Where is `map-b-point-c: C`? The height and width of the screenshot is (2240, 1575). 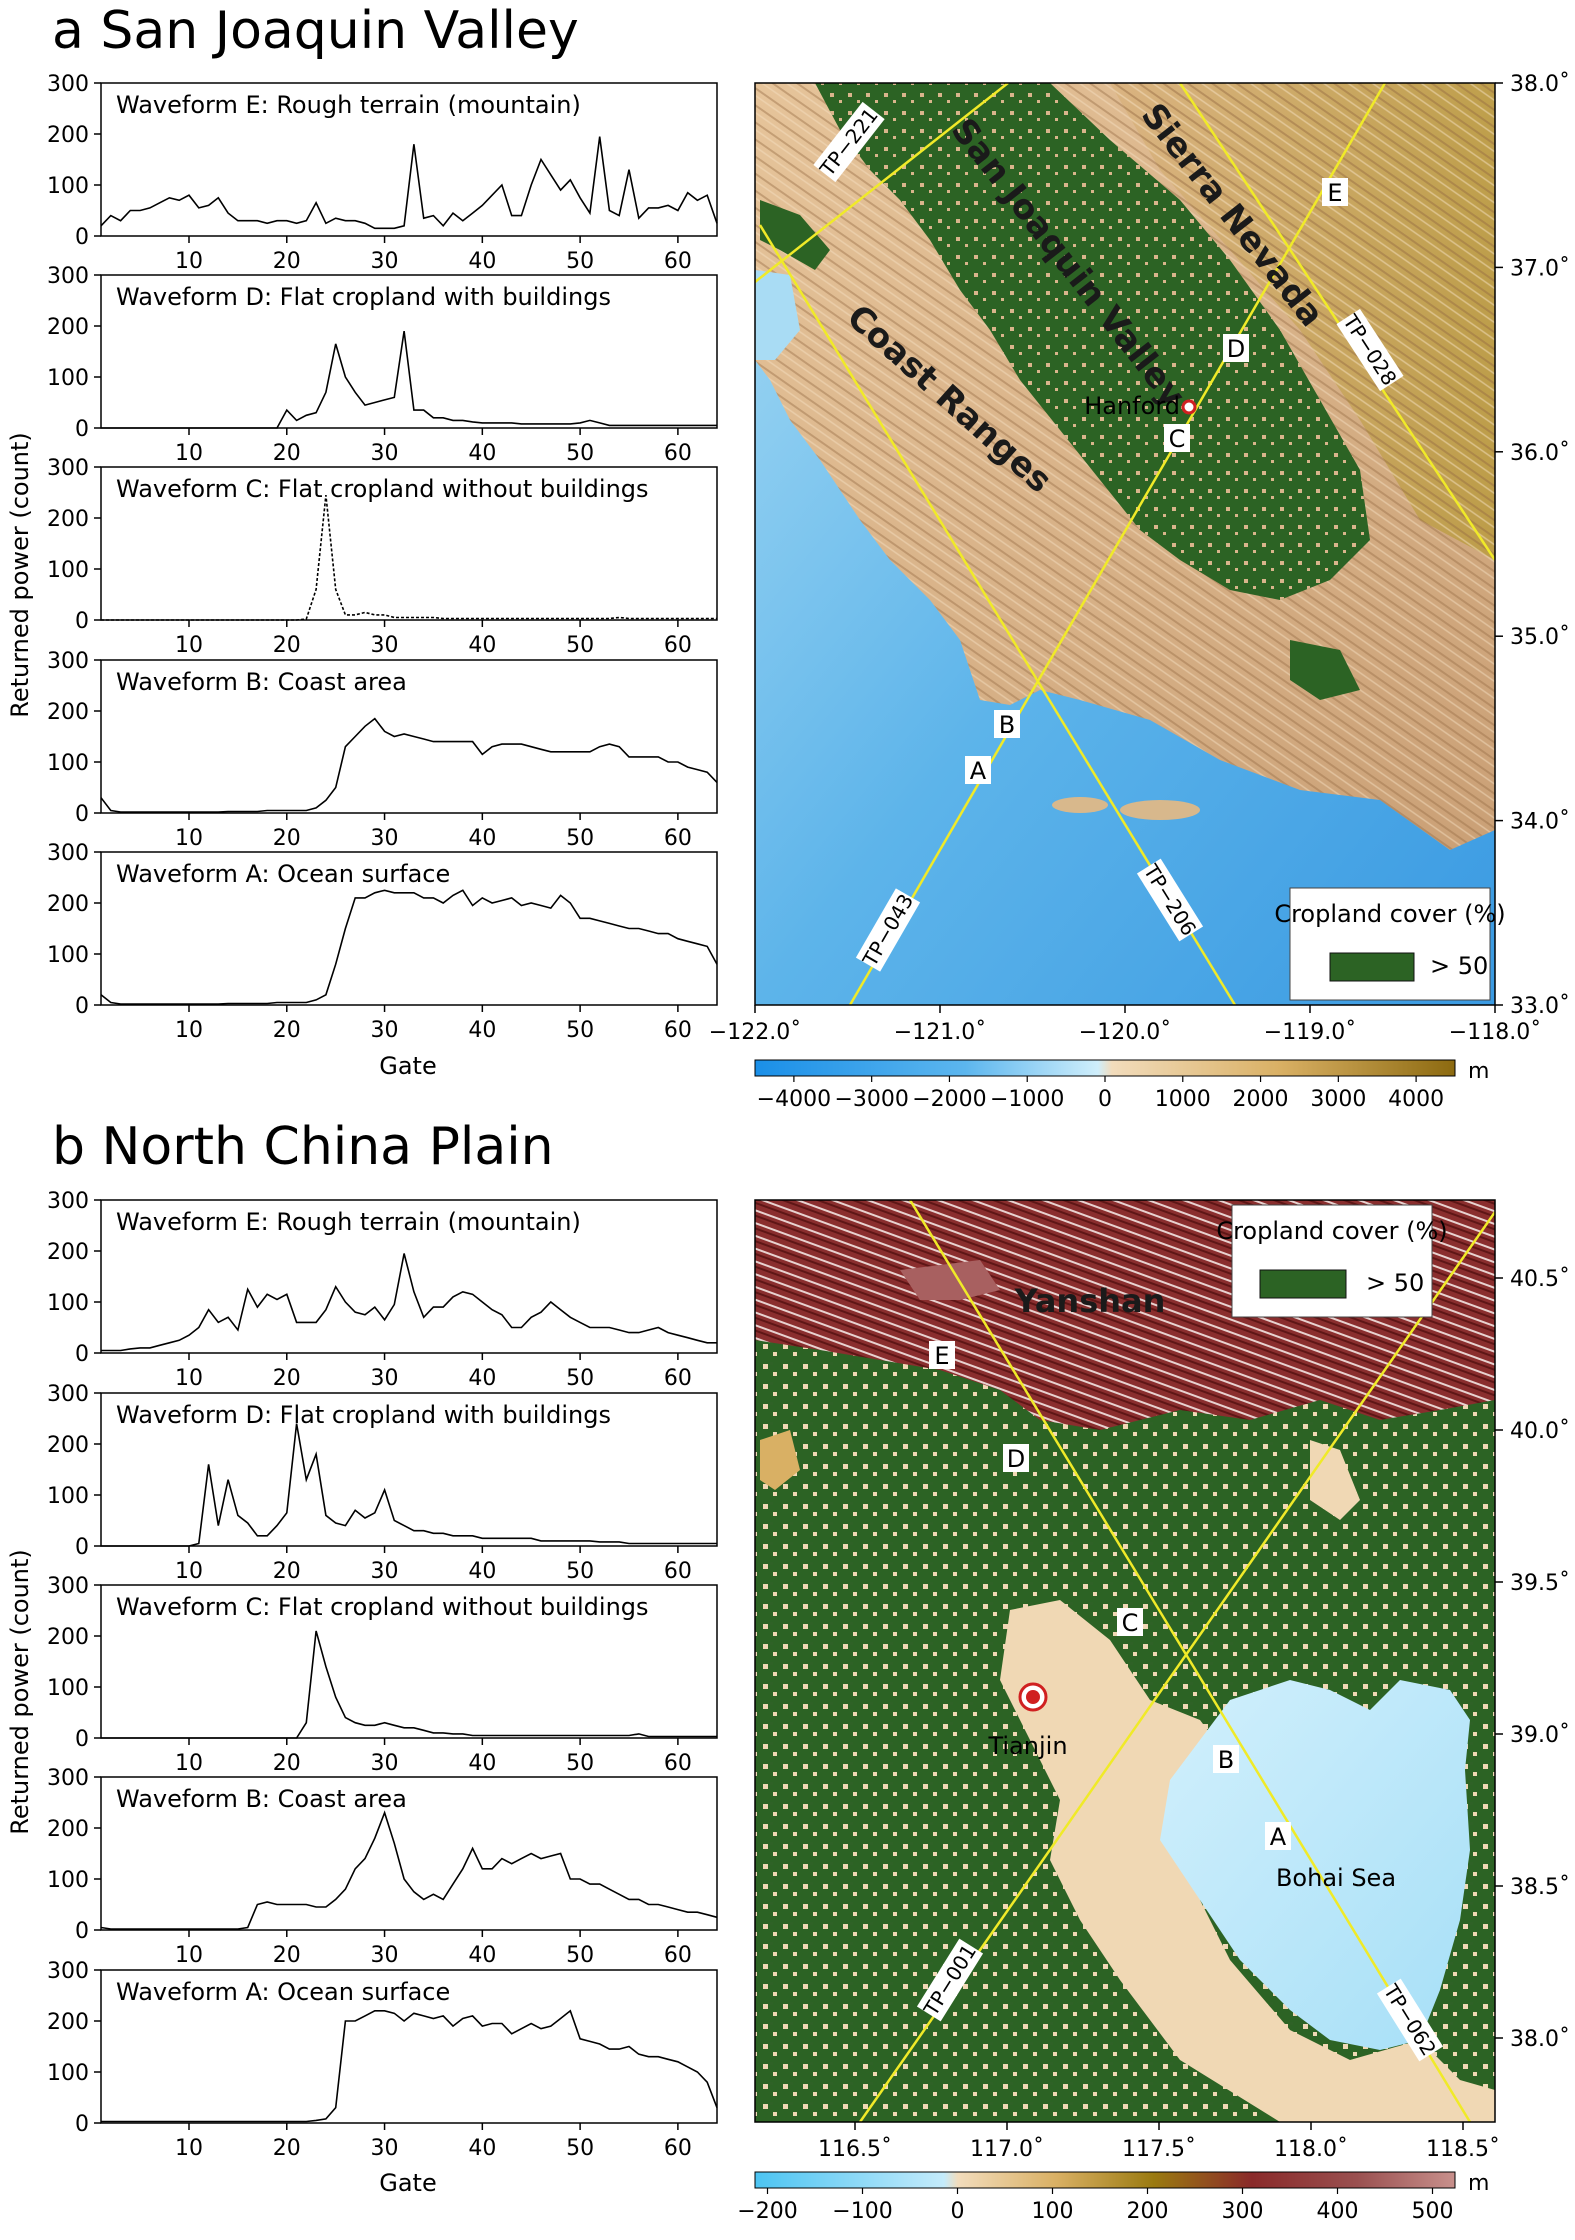
map-b-point-c: C is located at coordinates (1130, 1622).